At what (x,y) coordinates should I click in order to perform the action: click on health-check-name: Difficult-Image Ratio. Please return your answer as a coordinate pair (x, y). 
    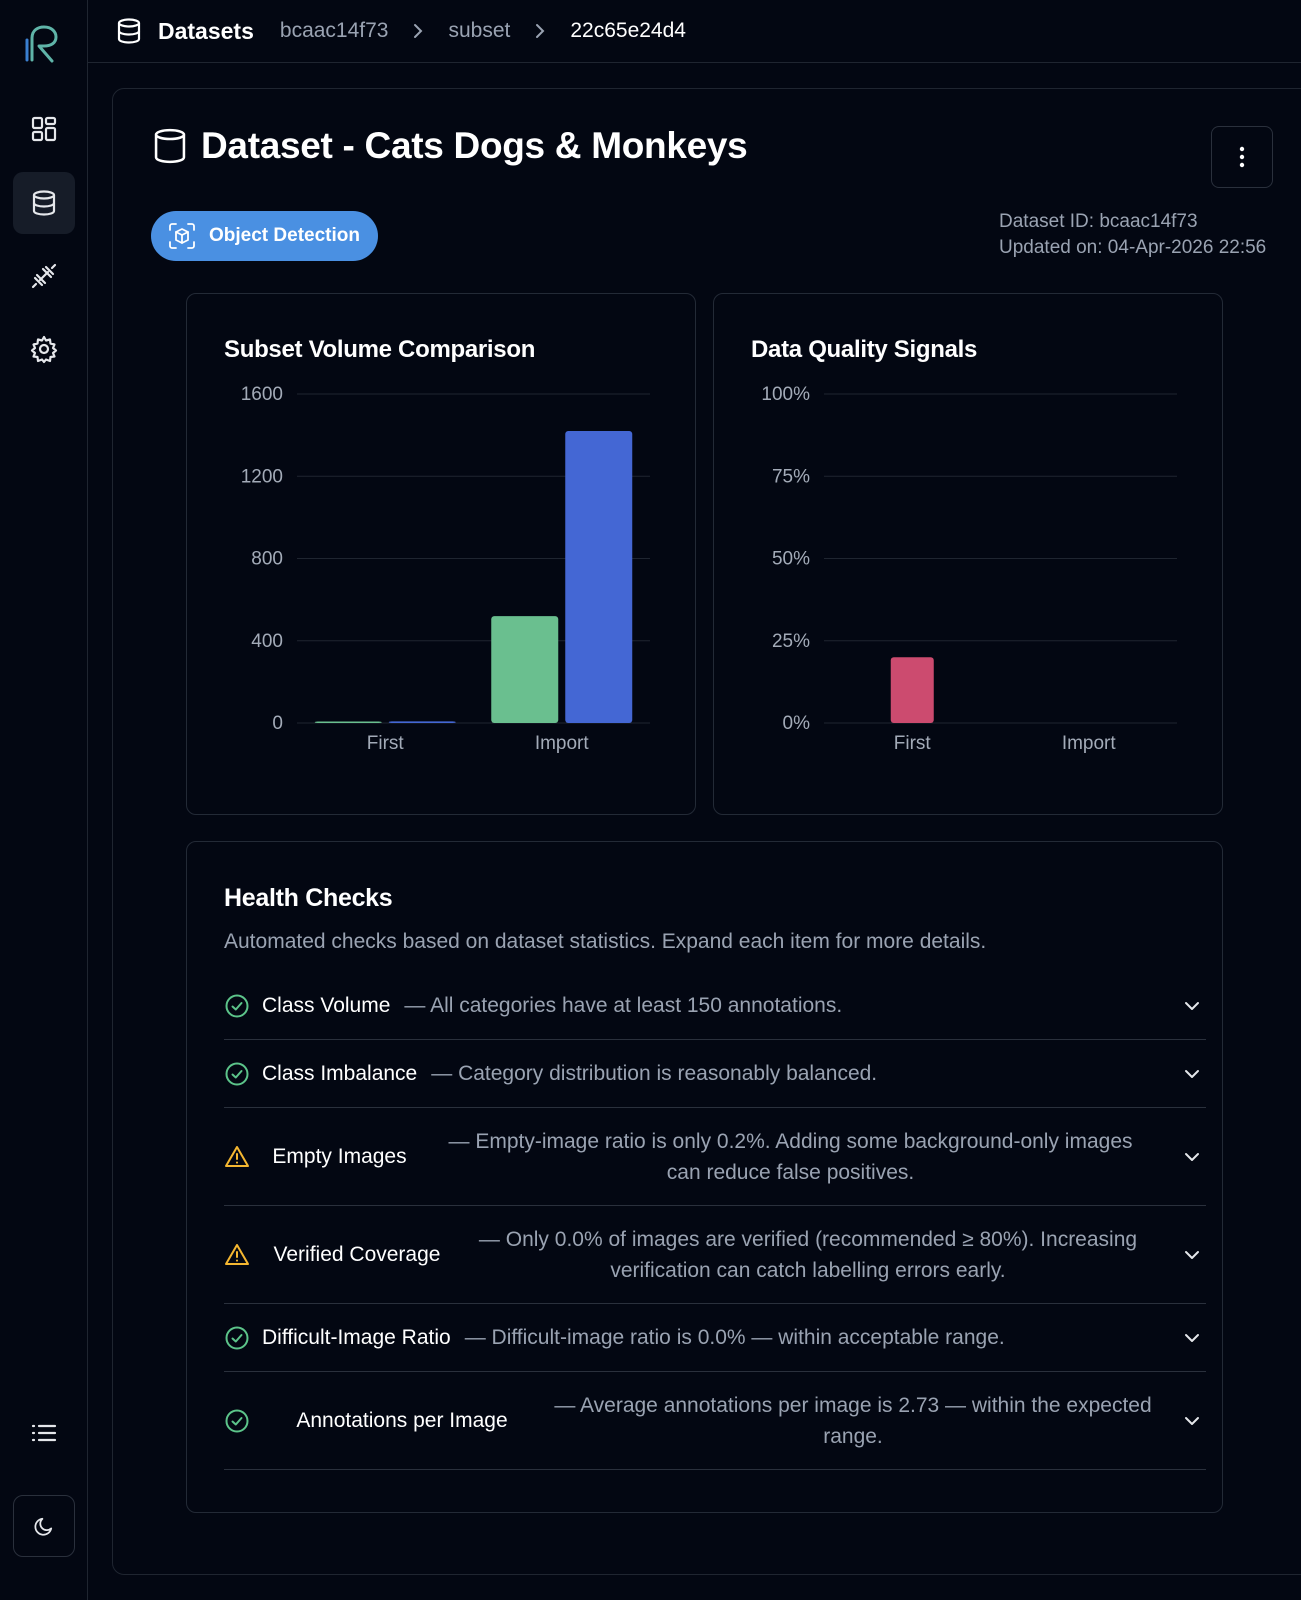
    Looking at the image, I should click on (356, 1337).